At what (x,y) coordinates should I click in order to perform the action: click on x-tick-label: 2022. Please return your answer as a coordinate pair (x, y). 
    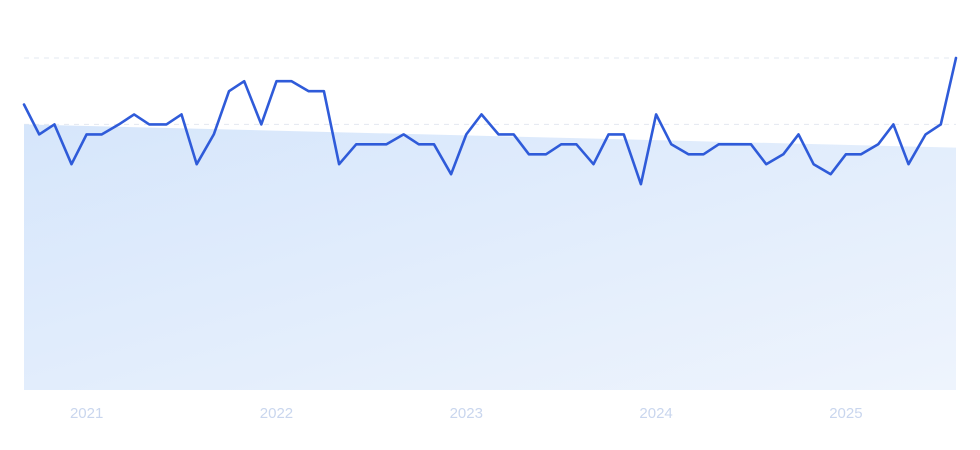
    Looking at the image, I should click on (276, 413).